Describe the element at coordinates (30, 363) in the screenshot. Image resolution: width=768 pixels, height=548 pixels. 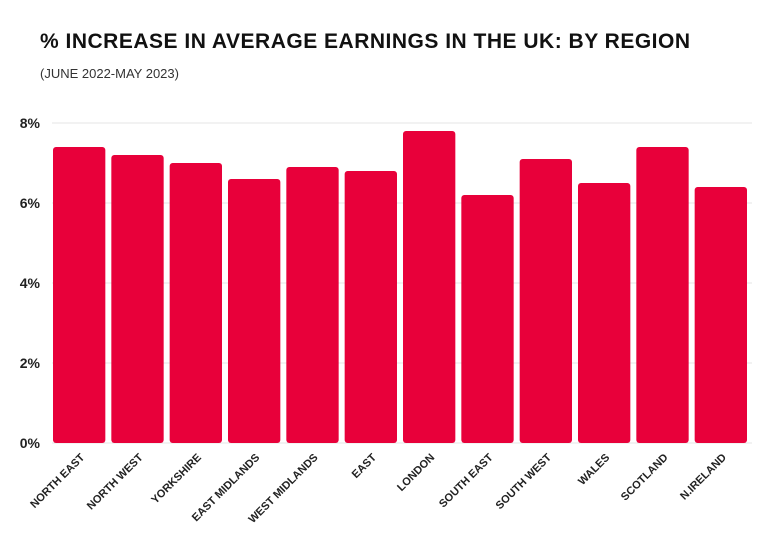
I see `y-tick-label: 2%` at that location.